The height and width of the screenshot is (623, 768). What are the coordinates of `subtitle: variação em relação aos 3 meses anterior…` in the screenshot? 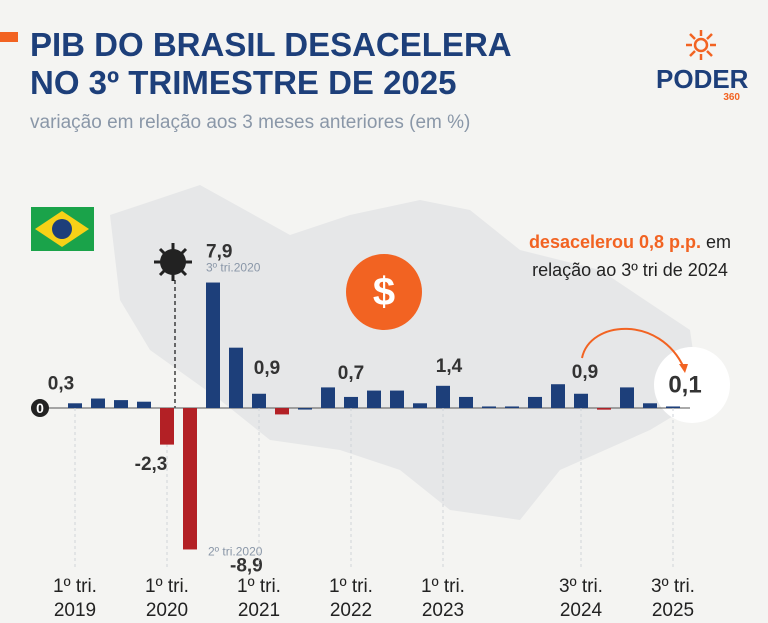 It's located at (250, 122).